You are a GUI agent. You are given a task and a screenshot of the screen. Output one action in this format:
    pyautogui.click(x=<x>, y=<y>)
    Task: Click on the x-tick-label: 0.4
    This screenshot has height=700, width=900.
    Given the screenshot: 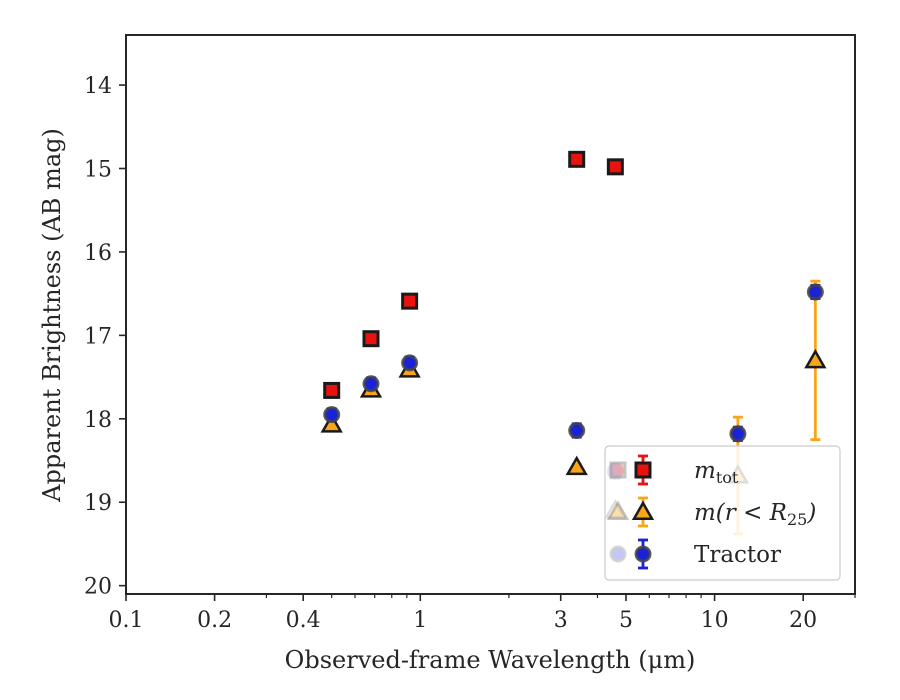 What is the action you would take?
    pyautogui.click(x=303, y=620)
    